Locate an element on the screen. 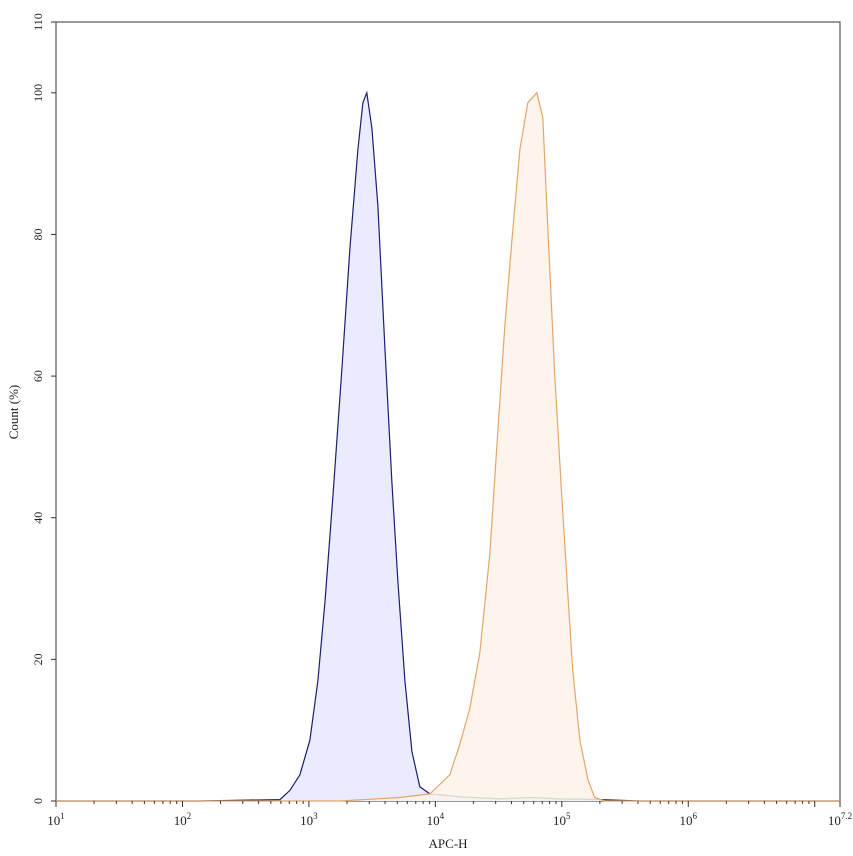 The image size is (853, 856). x-tick-label: 10³ is located at coordinates (309, 819).